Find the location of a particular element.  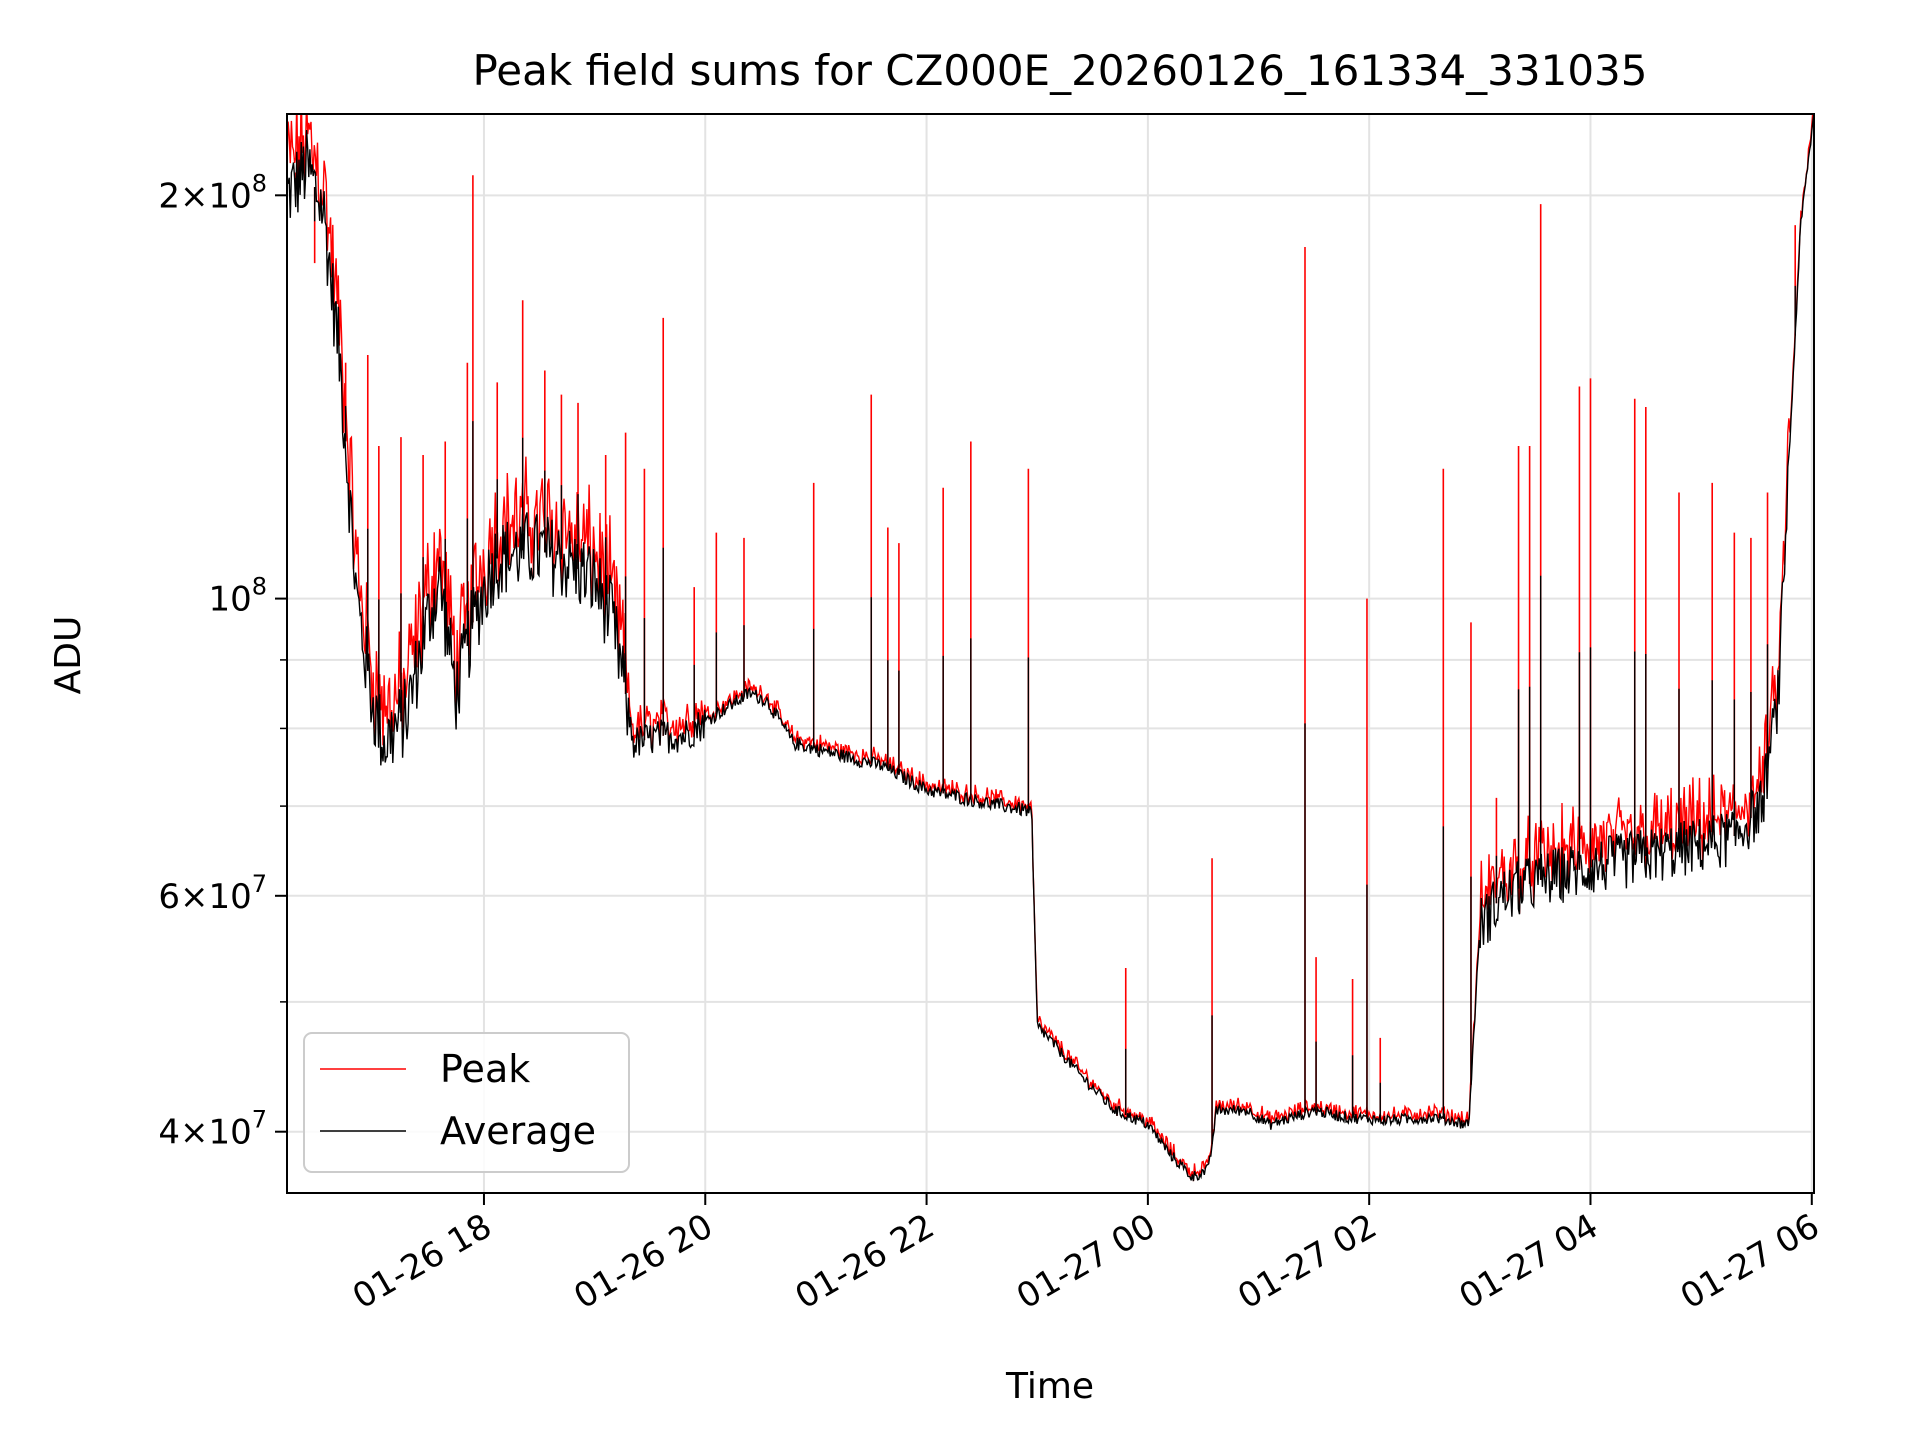

y-tick-label: 108 is located at coordinates (237, 596).